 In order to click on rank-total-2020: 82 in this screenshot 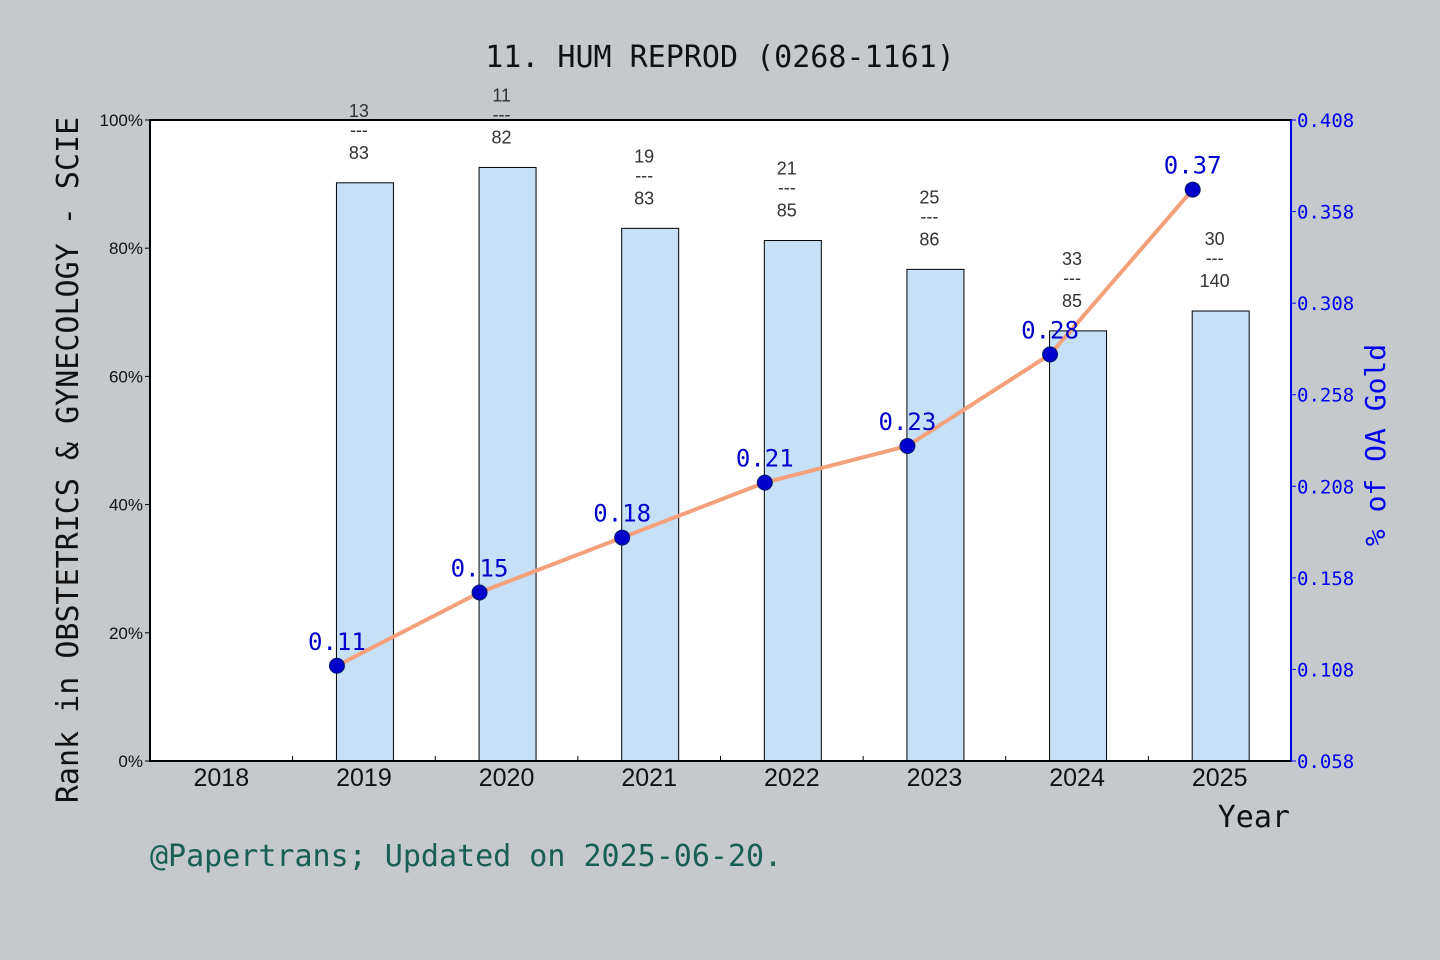, I will do `click(502, 137)`.